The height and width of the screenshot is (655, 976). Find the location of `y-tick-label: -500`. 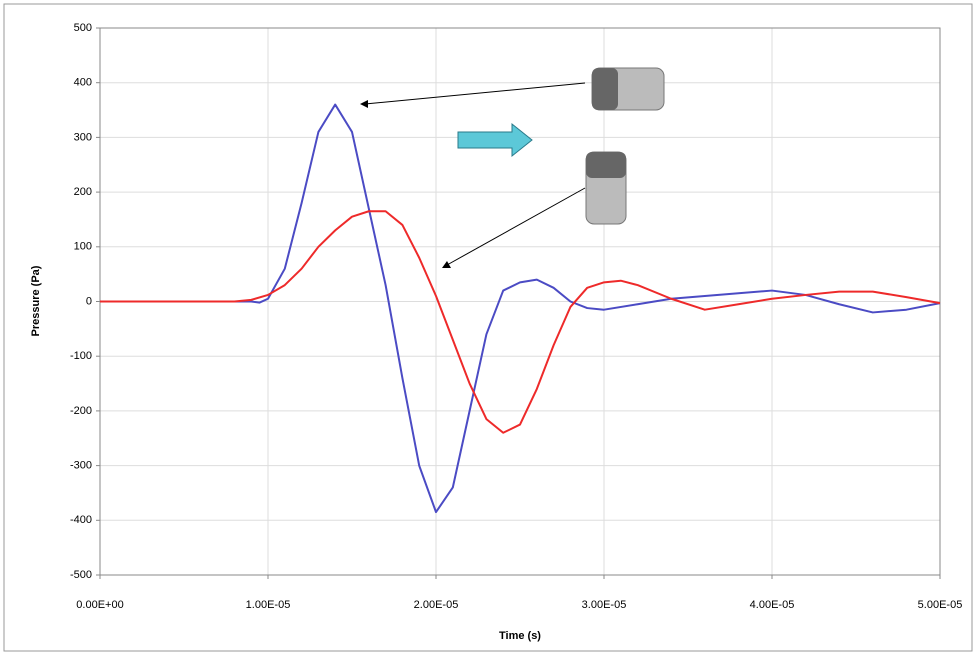

y-tick-label: -500 is located at coordinates (81, 575).